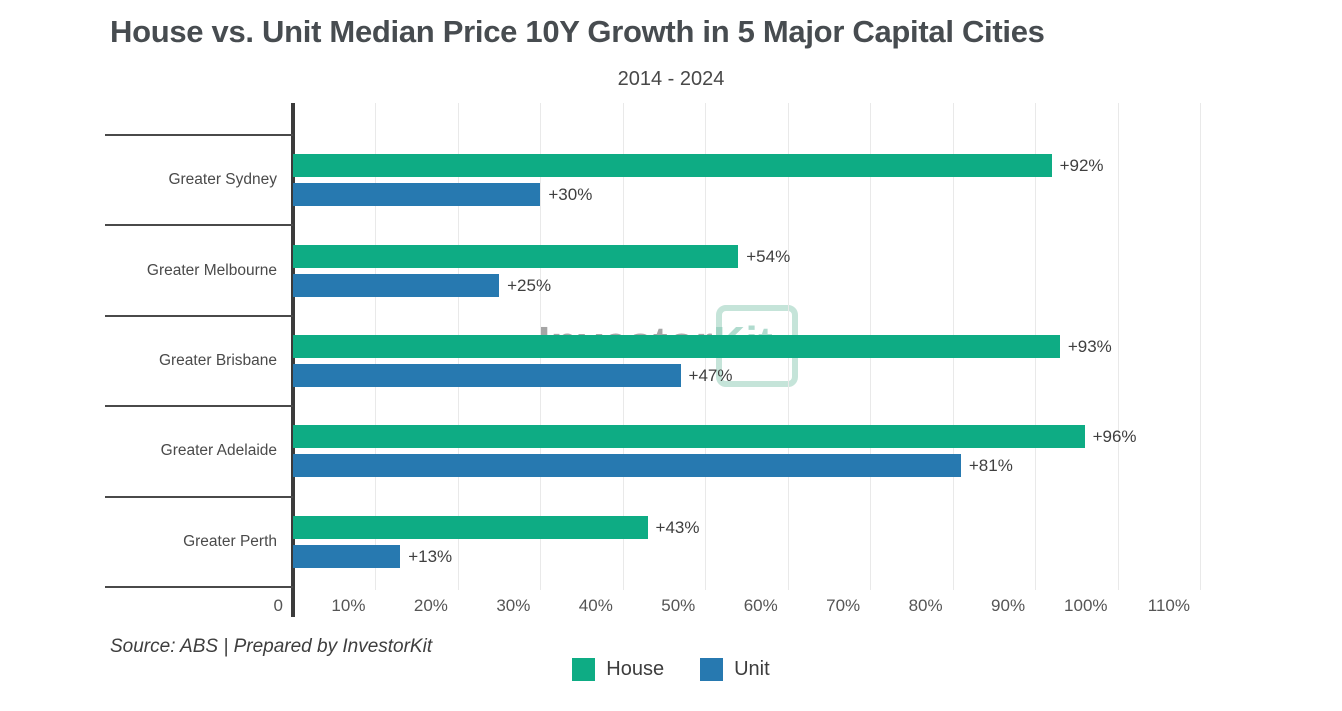 This screenshot has width=1342, height=711. Describe the element at coordinates (218, 451) in the screenshot. I see `category-label: Greater Adelaide` at that location.